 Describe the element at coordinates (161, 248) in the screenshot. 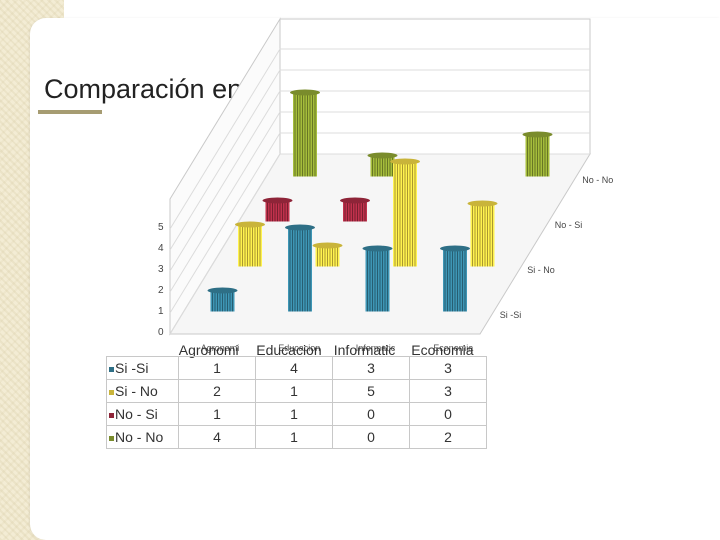

I see `y-tick-label: 4` at that location.